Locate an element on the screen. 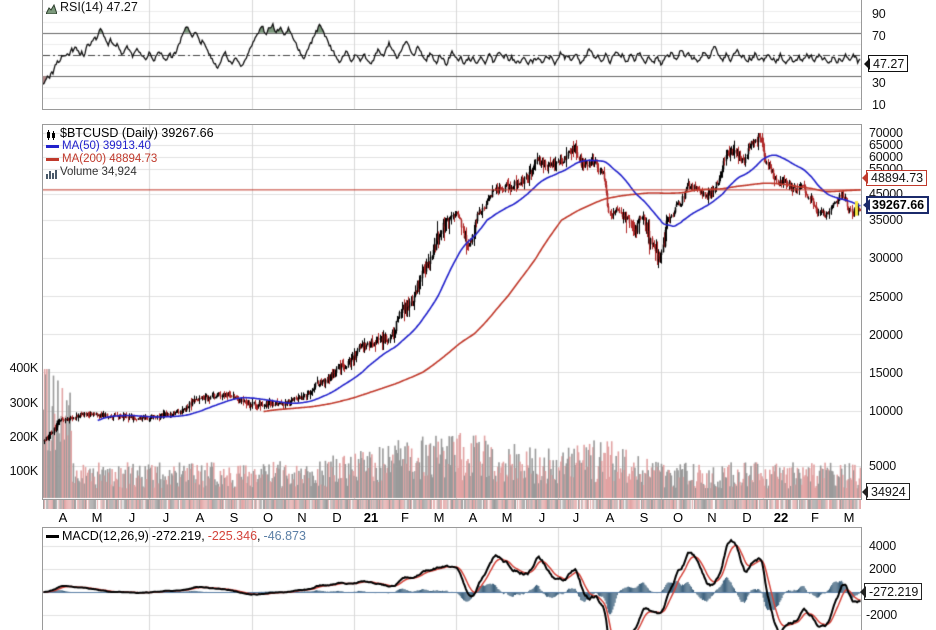 This screenshot has height=630, width=936. rsi-current-value: 47.27 is located at coordinates (889, 63).